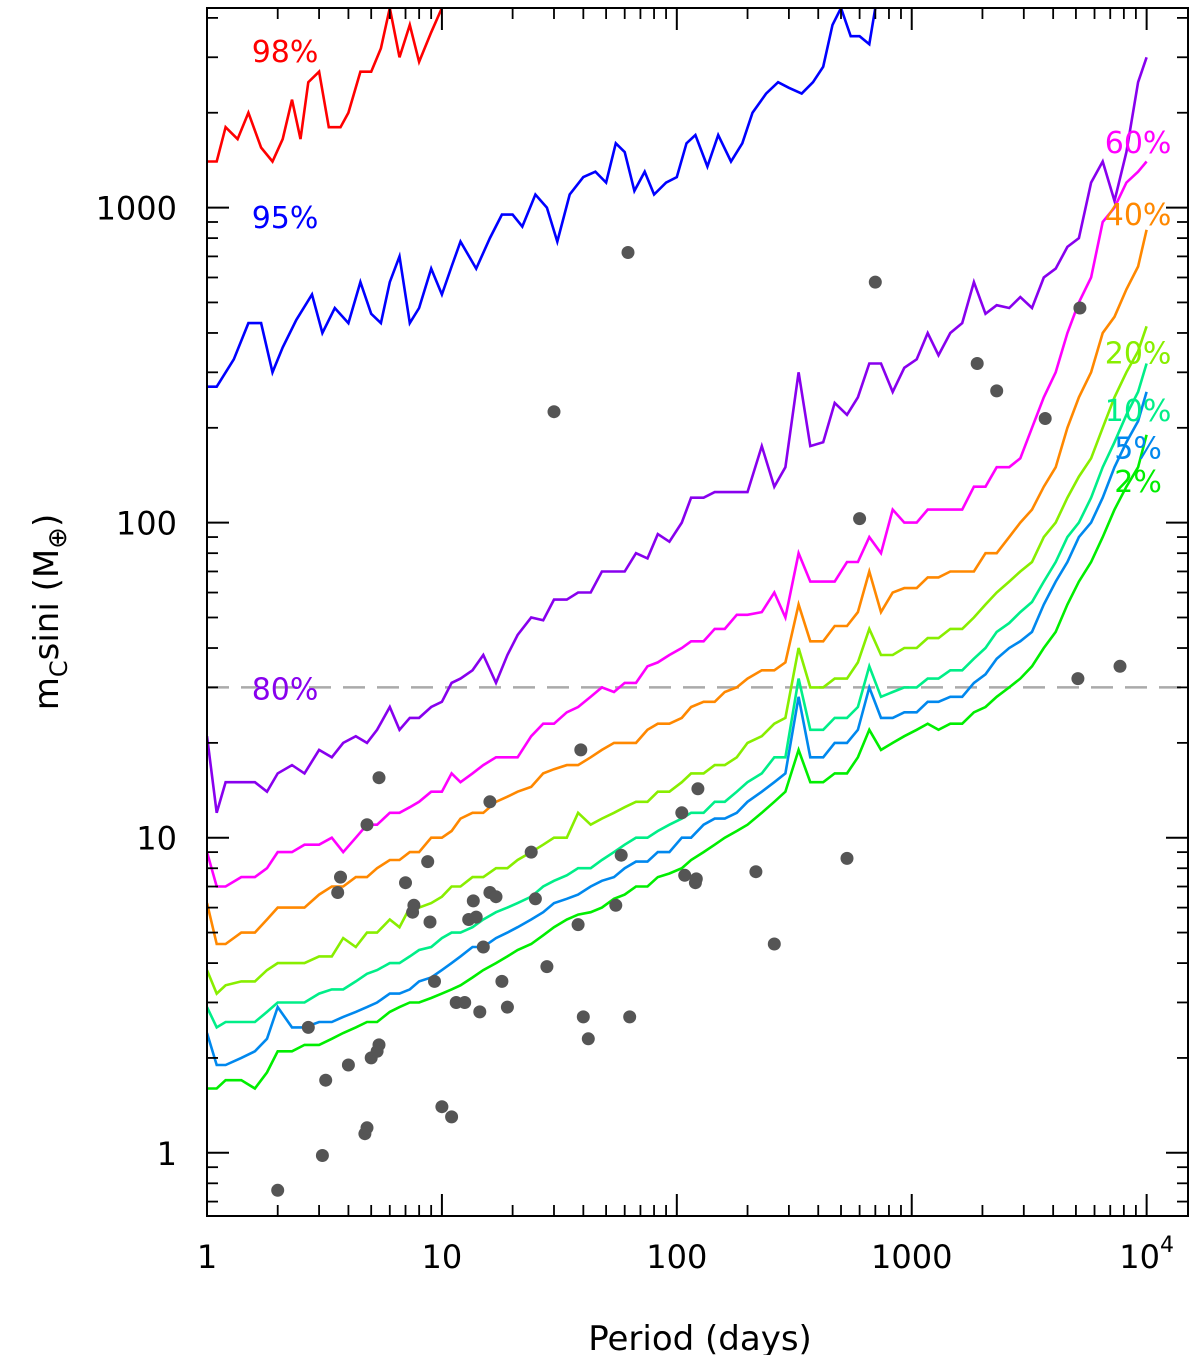 The height and width of the screenshot is (1355, 1200). Describe the element at coordinates (58, 538) in the screenshot. I see `y-axis-title-unit-sub: ⊕` at that location.